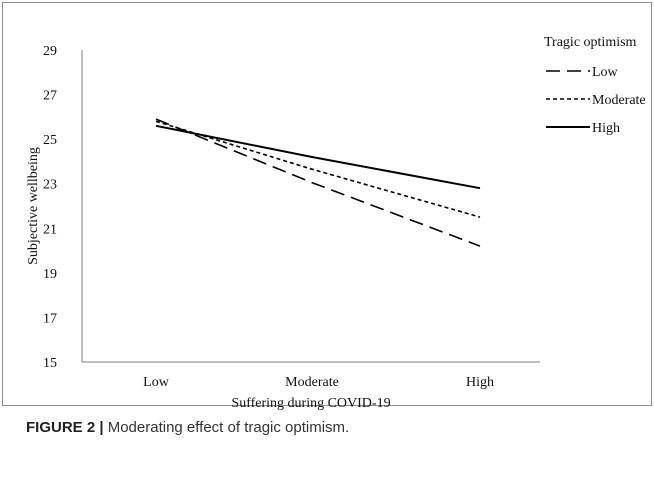 This screenshot has width=654, height=477. What do you see at coordinates (312, 382) in the screenshot?
I see `x-tick-label: Moderate` at bounding box center [312, 382].